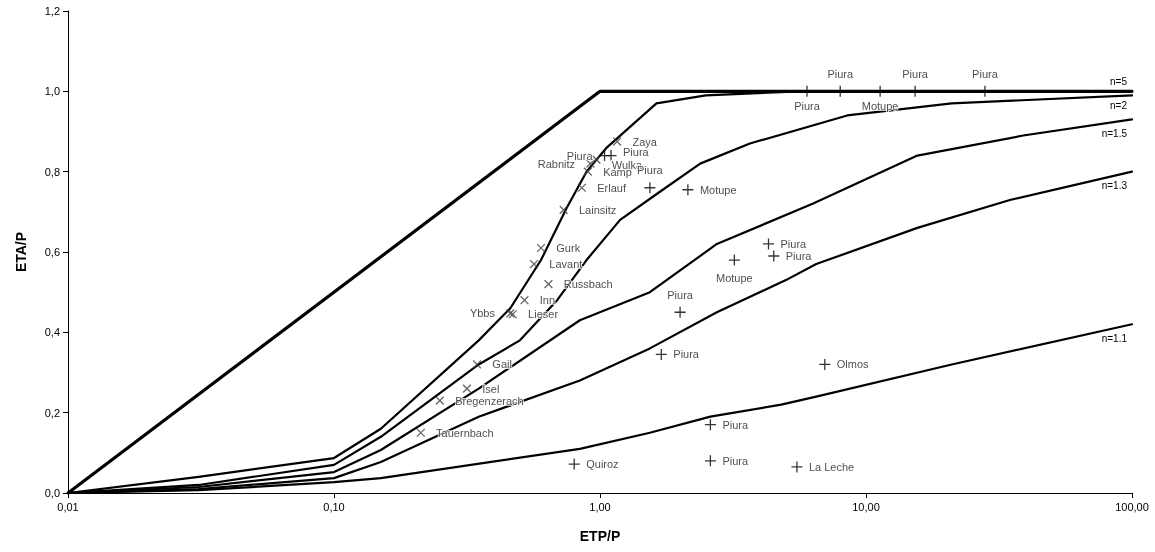 The image size is (1155, 552). I want to click on y-axis-title: ETA/P, so click(21, 252).